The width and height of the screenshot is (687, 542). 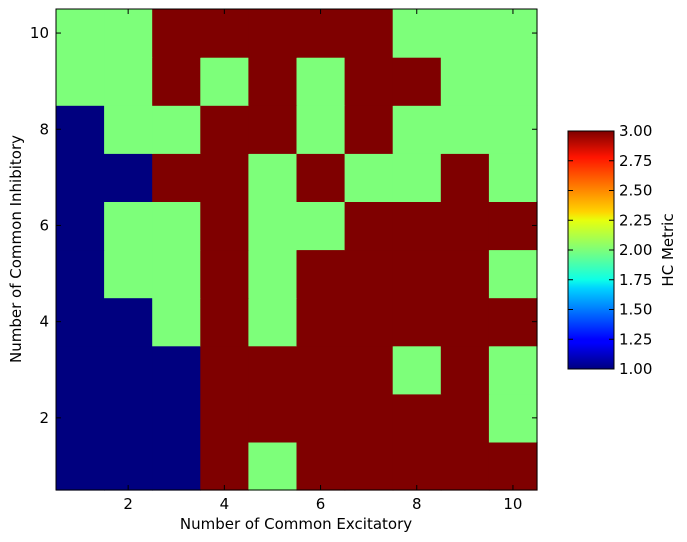 I want to click on x-tick-label: 6, so click(x=321, y=504).